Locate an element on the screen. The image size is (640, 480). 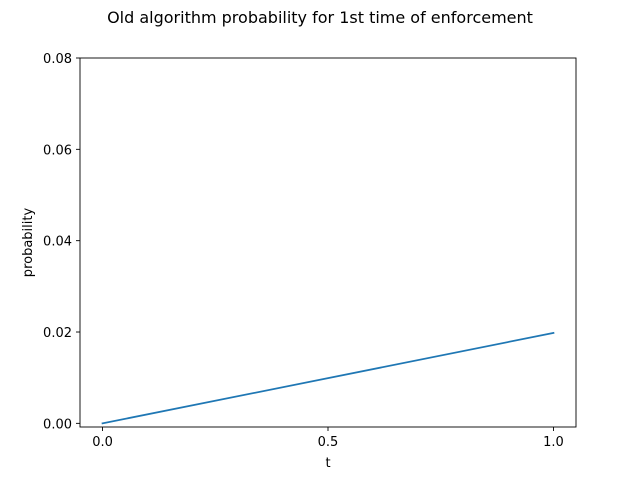
y-tick-label: 0.08 is located at coordinates (57, 59).